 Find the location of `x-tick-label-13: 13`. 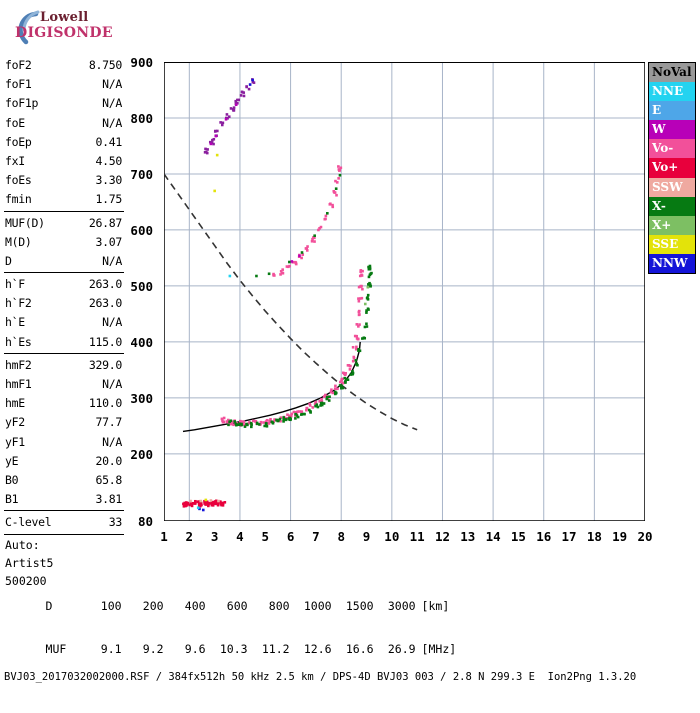

x-tick-label-13: 13 is located at coordinates (468, 536).